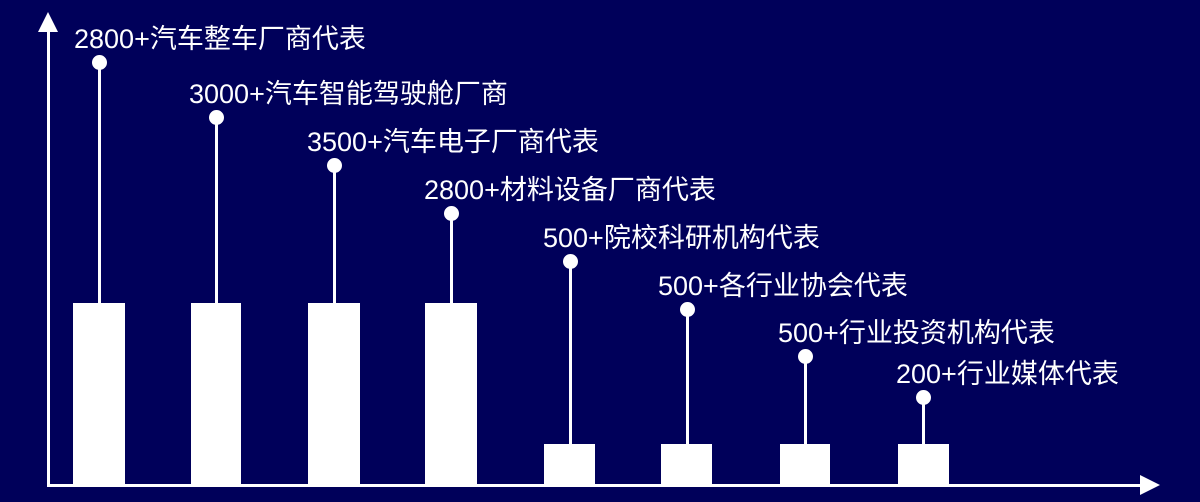 Image resolution: width=1200 pixels, height=502 pixels. I want to click on callout-label-5: 500+各行业协会代表, so click(783, 286).